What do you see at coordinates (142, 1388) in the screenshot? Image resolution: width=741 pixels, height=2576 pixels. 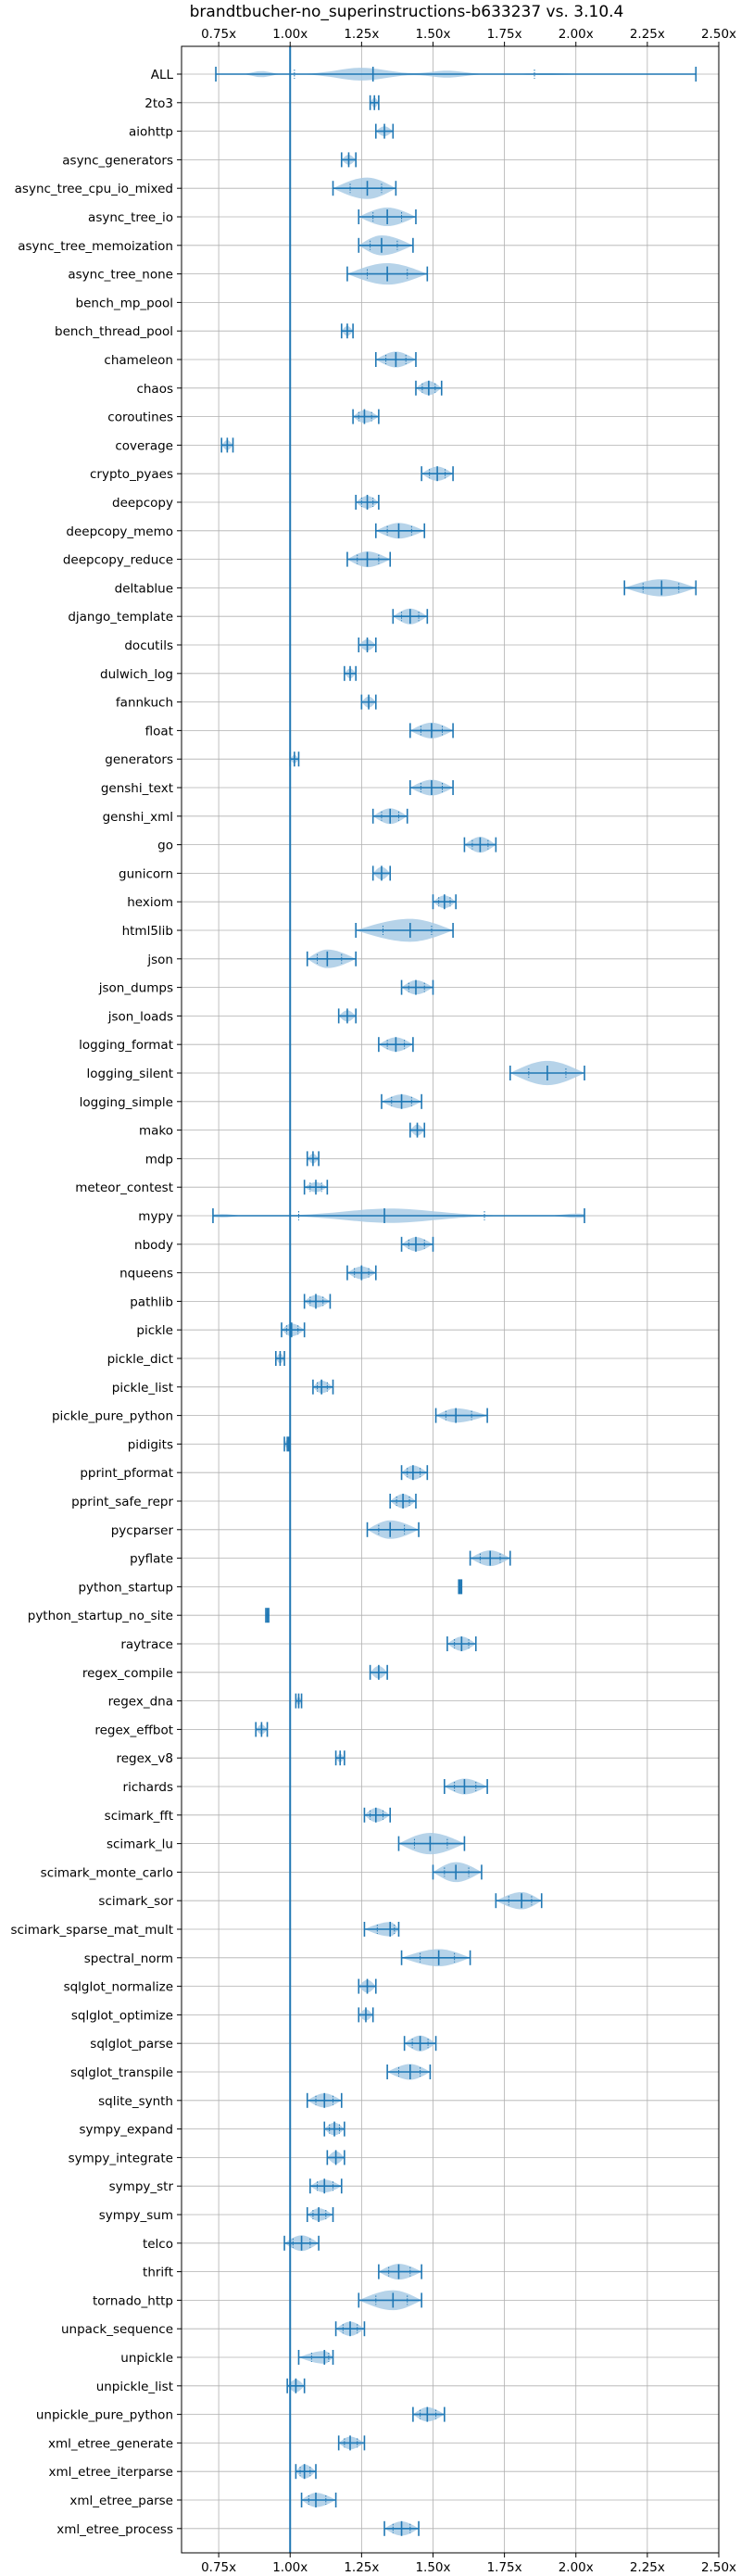 I see `benchmark-label: pickle_list` at bounding box center [142, 1388].